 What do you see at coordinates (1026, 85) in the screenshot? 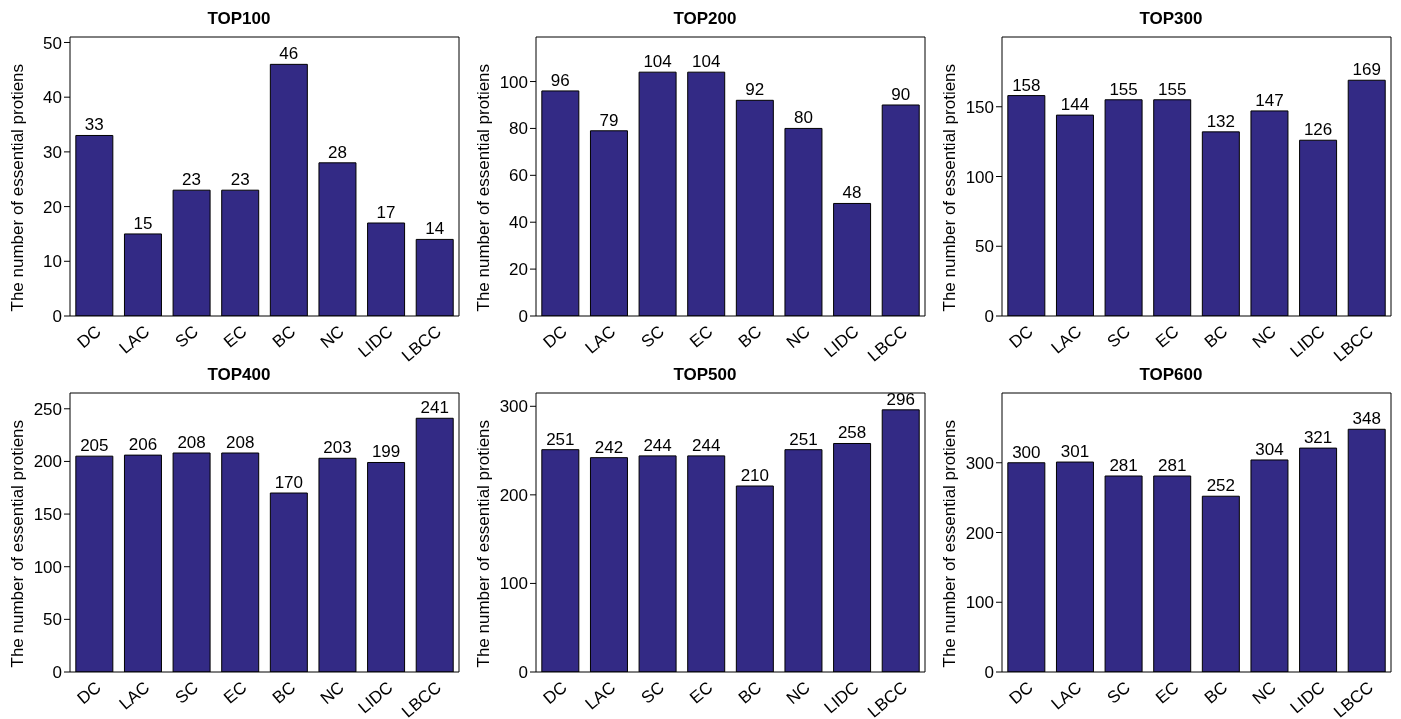
I see `data-label: 158` at bounding box center [1026, 85].